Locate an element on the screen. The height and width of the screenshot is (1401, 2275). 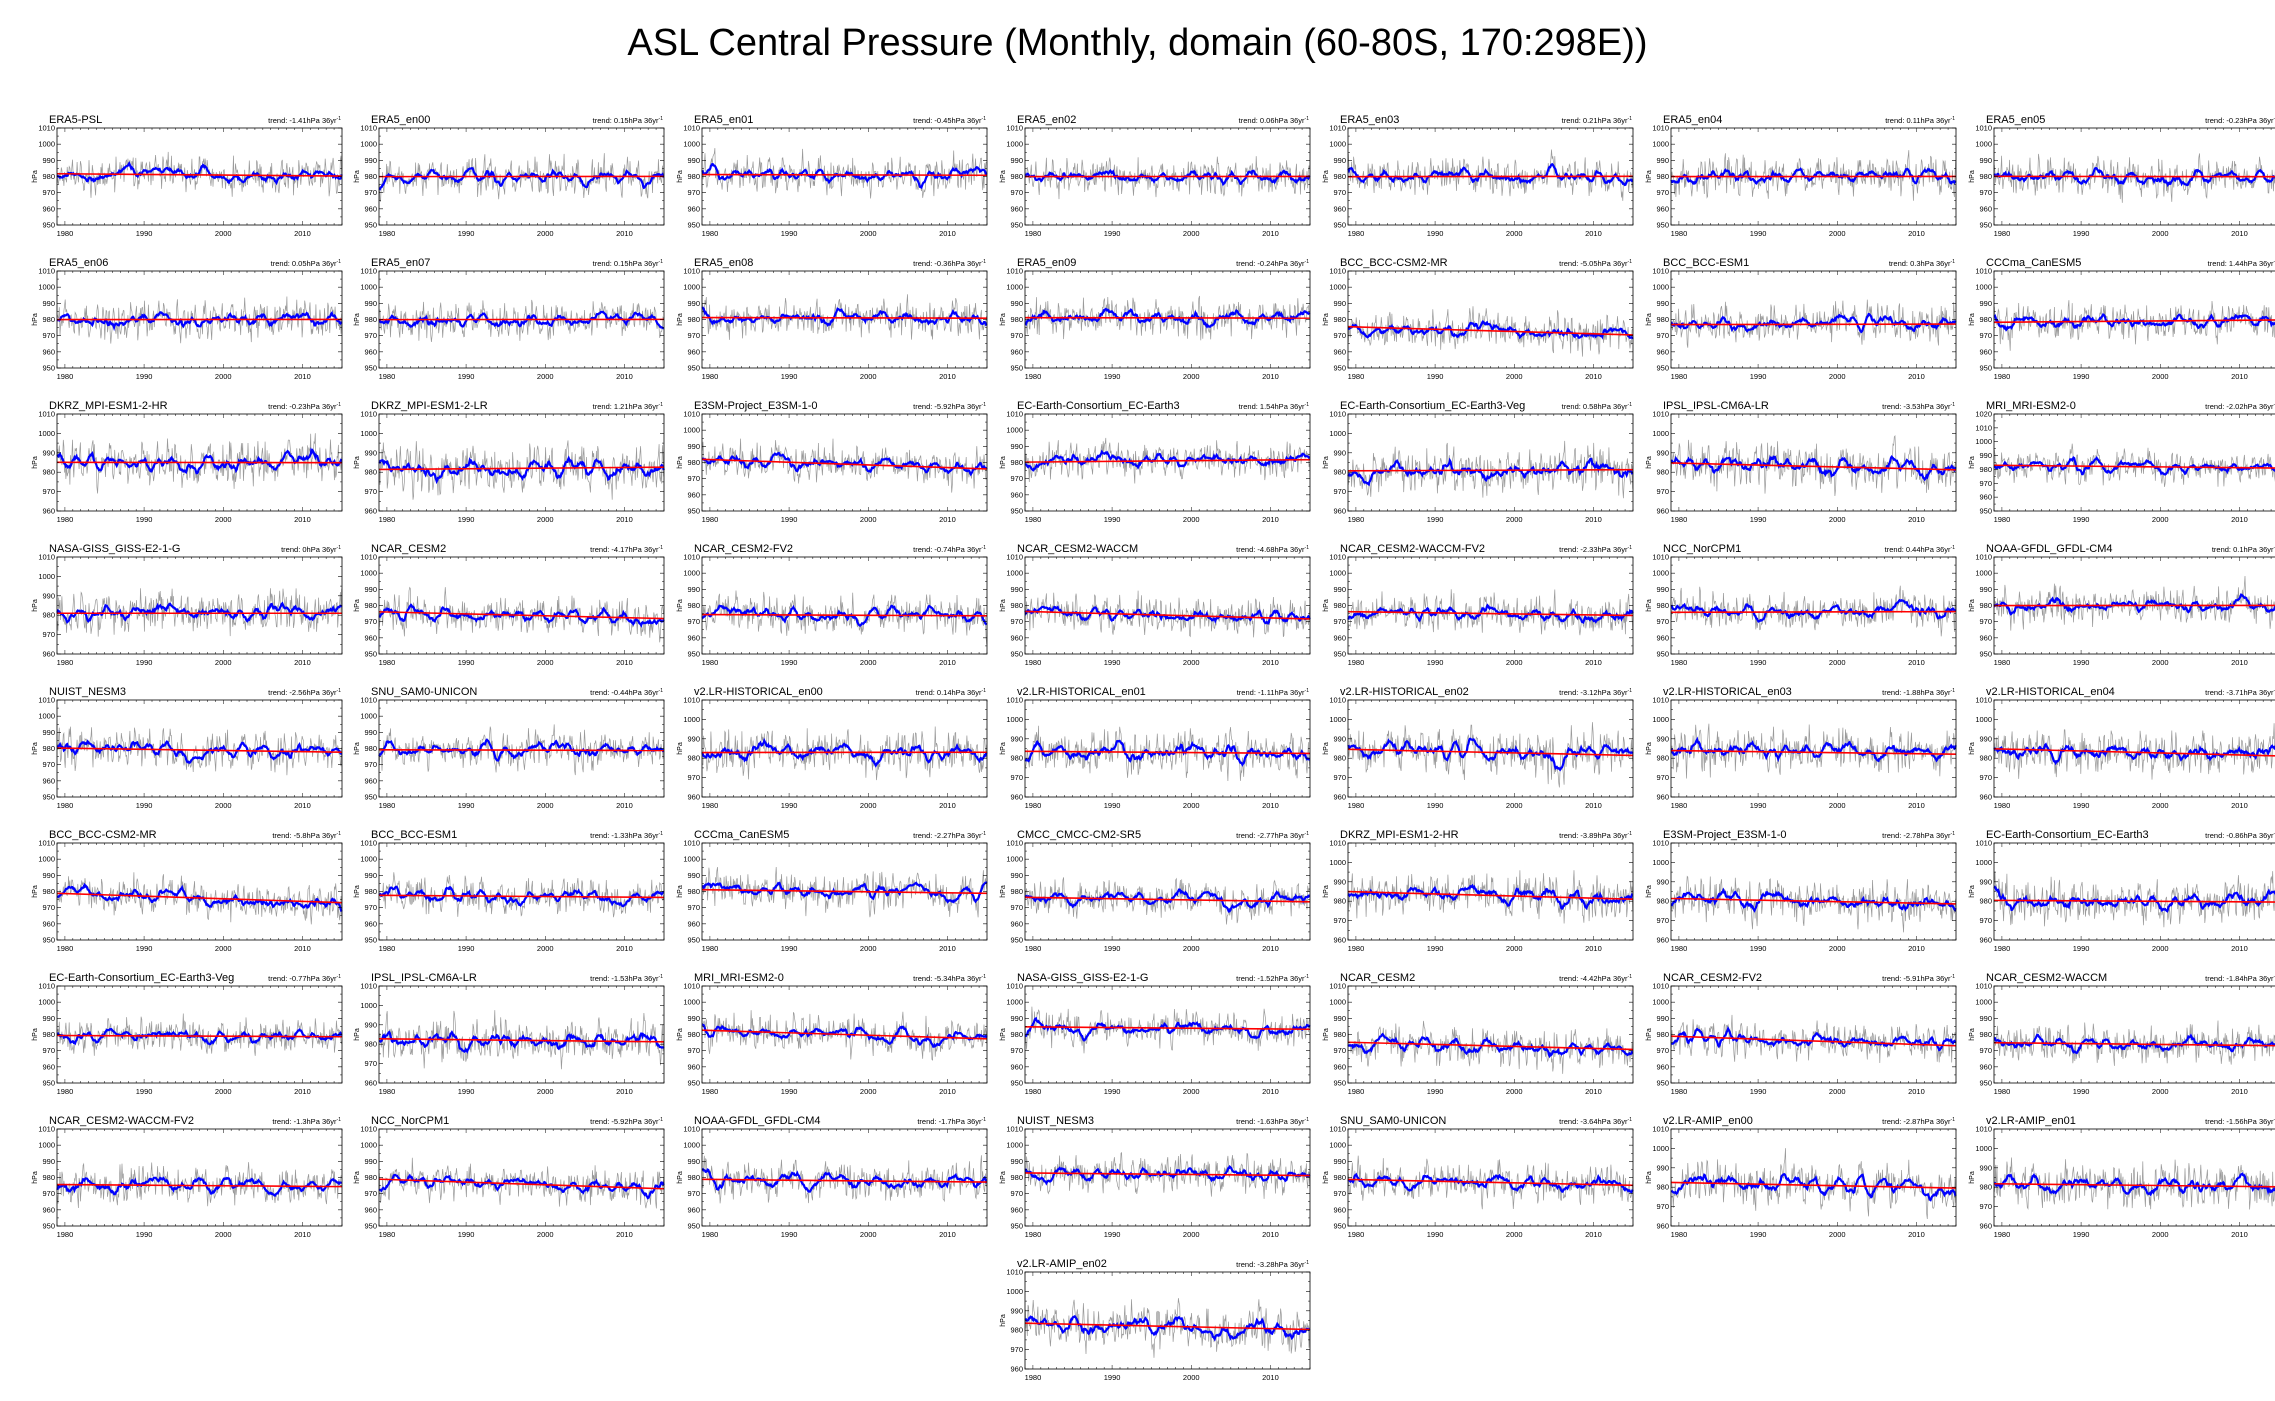
panel-trend-label: trend: 0.05hPa 36yr-1 is located at coordinates (306, 263).